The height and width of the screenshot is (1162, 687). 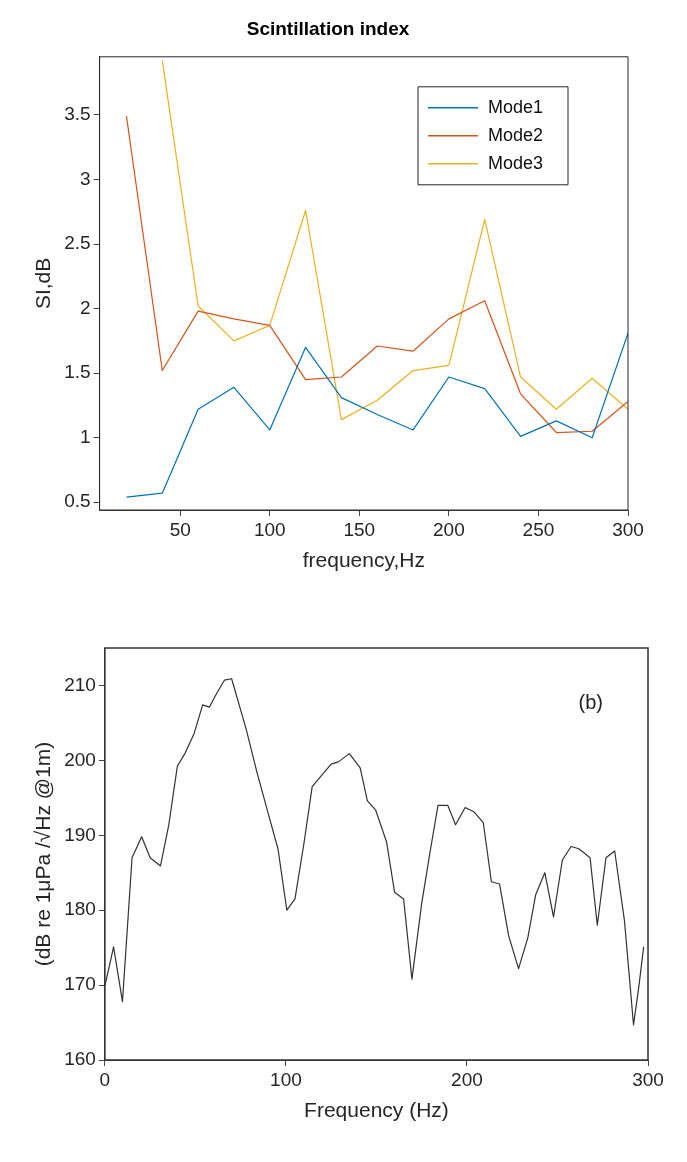 What do you see at coordinates (359, 529) in the screenshot?
I see `x-tick-label: 150` at bounding box center [359, 529].